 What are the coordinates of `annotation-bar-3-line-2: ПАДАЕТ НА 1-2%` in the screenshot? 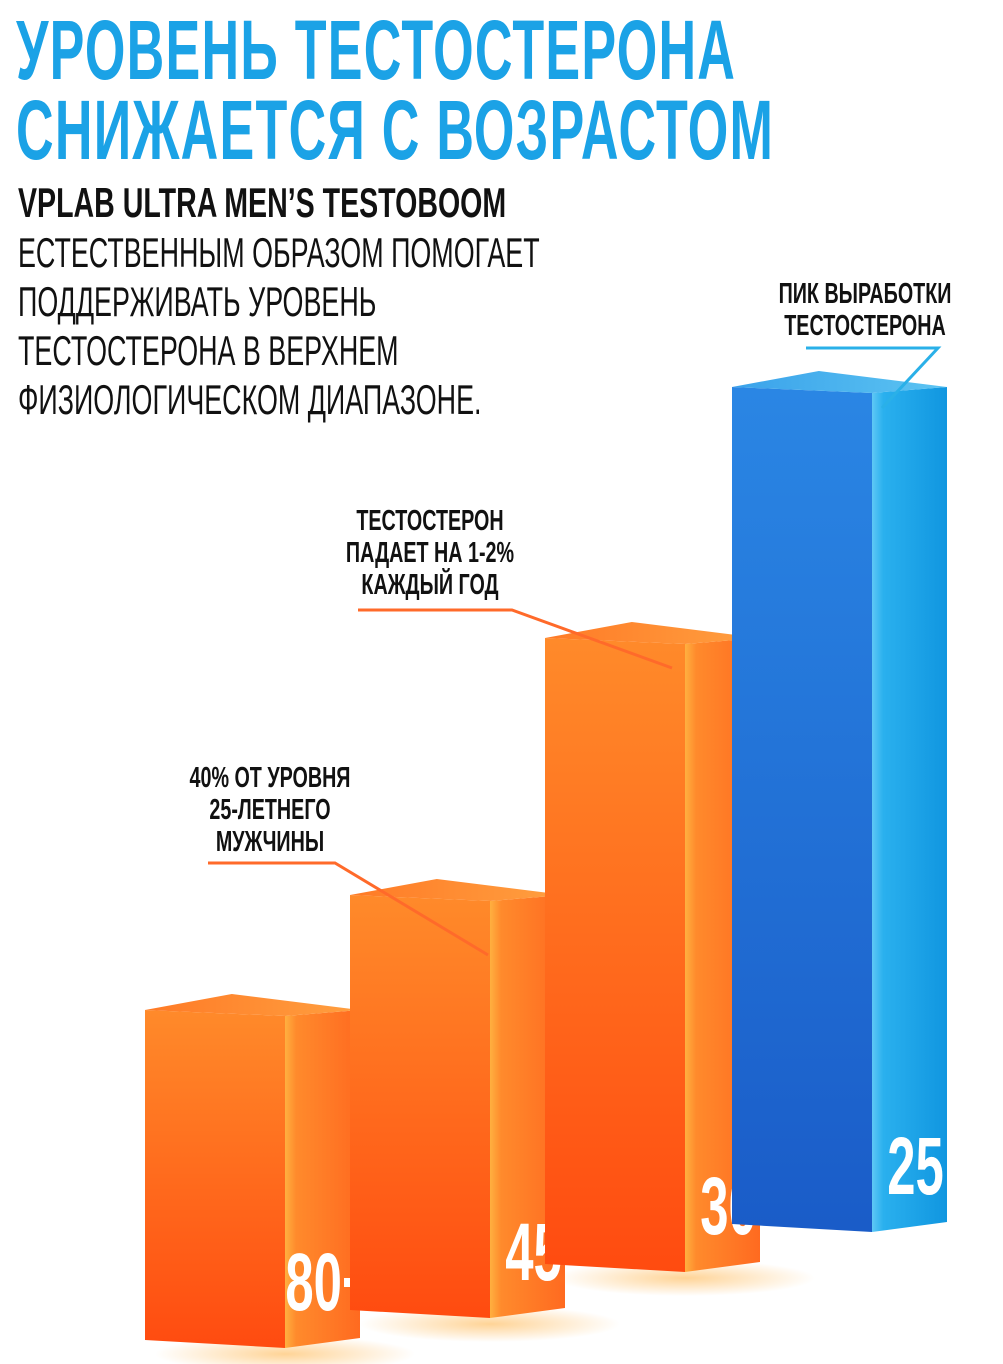 It's located at (430, 553).